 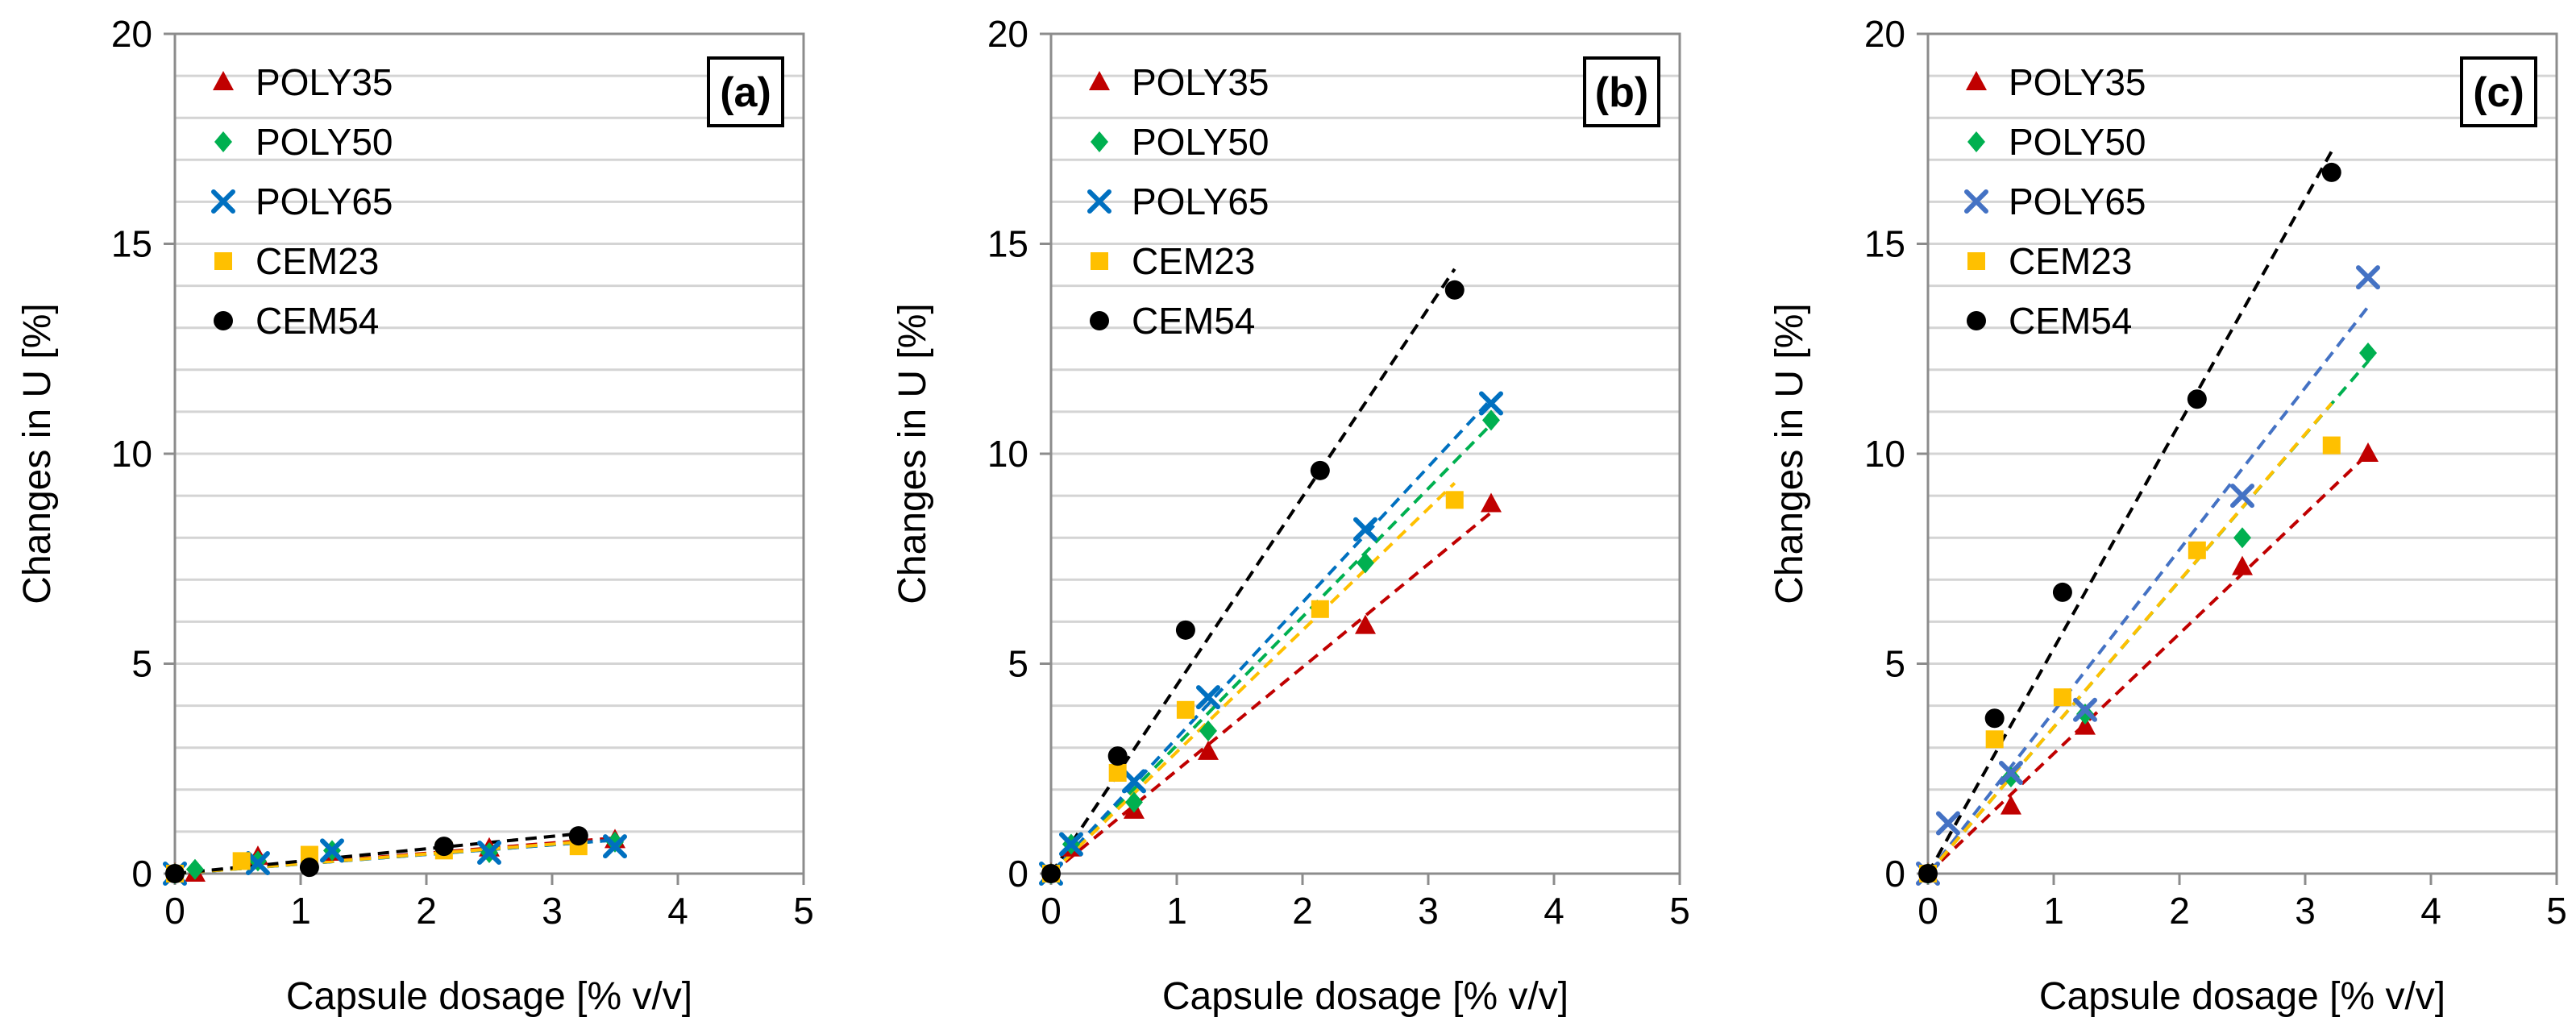 I want to click on legend-label-poly65: POLY65, so click(x=324, y=201).